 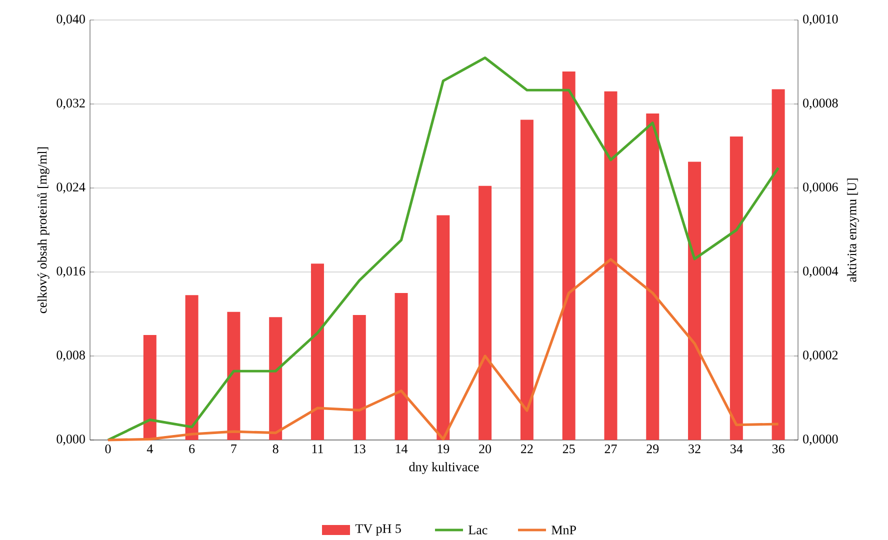 I want to click on x-tick-label: 27, so click(x=610, y=449).